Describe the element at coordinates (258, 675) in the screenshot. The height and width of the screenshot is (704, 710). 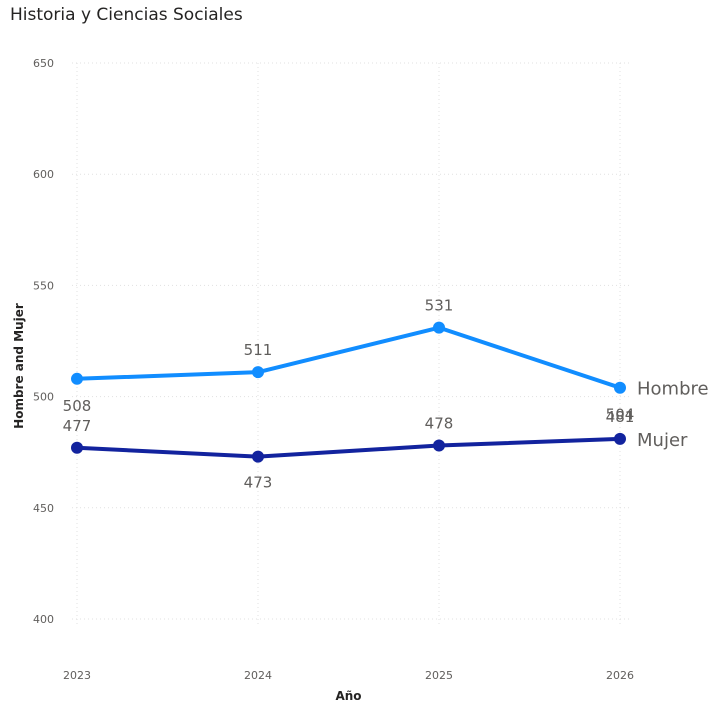
I see `x-tick-label: 2024` at that location.